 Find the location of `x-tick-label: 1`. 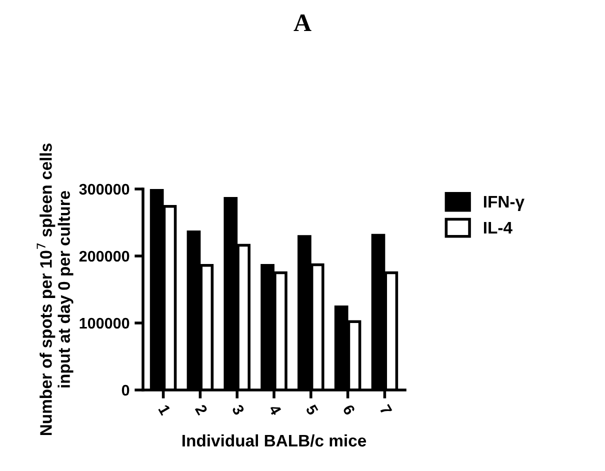

x-tick-label: 1 is located at coordinates (164, 410).